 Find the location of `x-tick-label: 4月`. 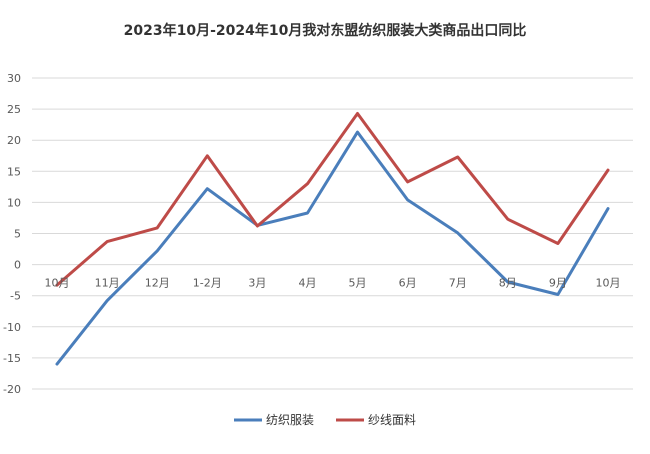

x-tick-label: 4月 is located at coordinates (307, 283).